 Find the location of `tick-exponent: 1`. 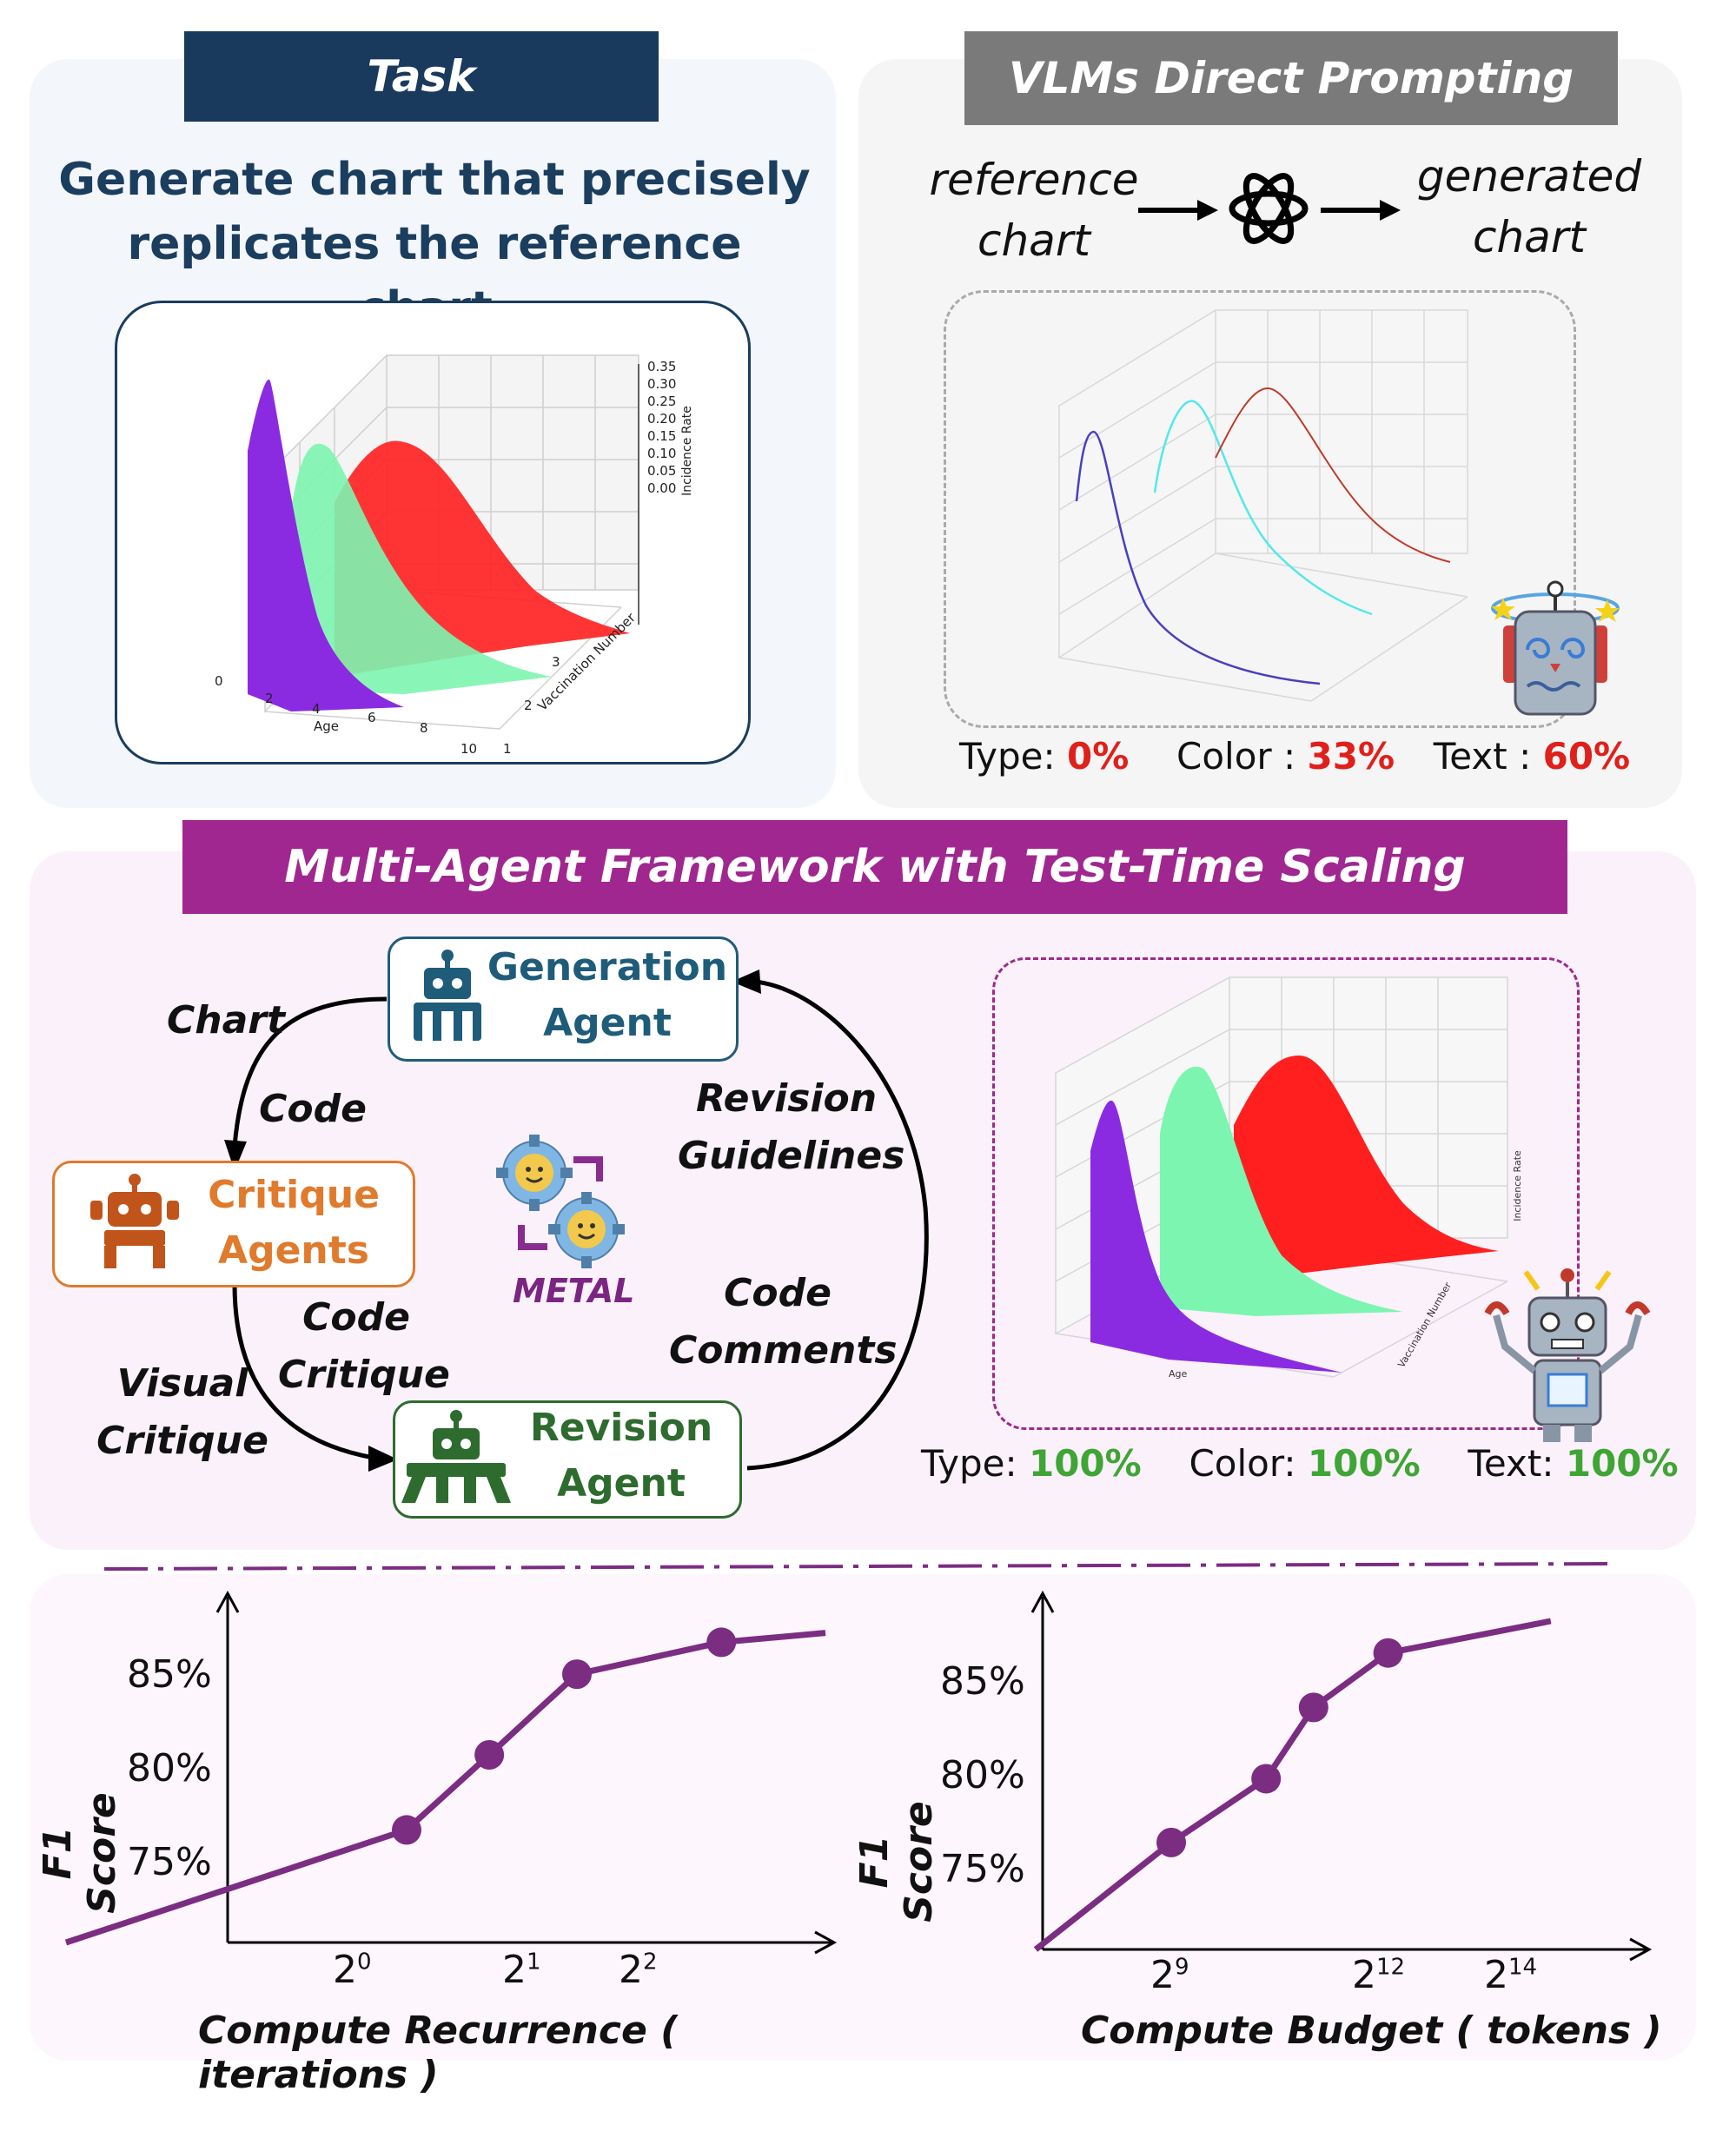

tick-exponent: 1 is located at coordinates (534, 1962).